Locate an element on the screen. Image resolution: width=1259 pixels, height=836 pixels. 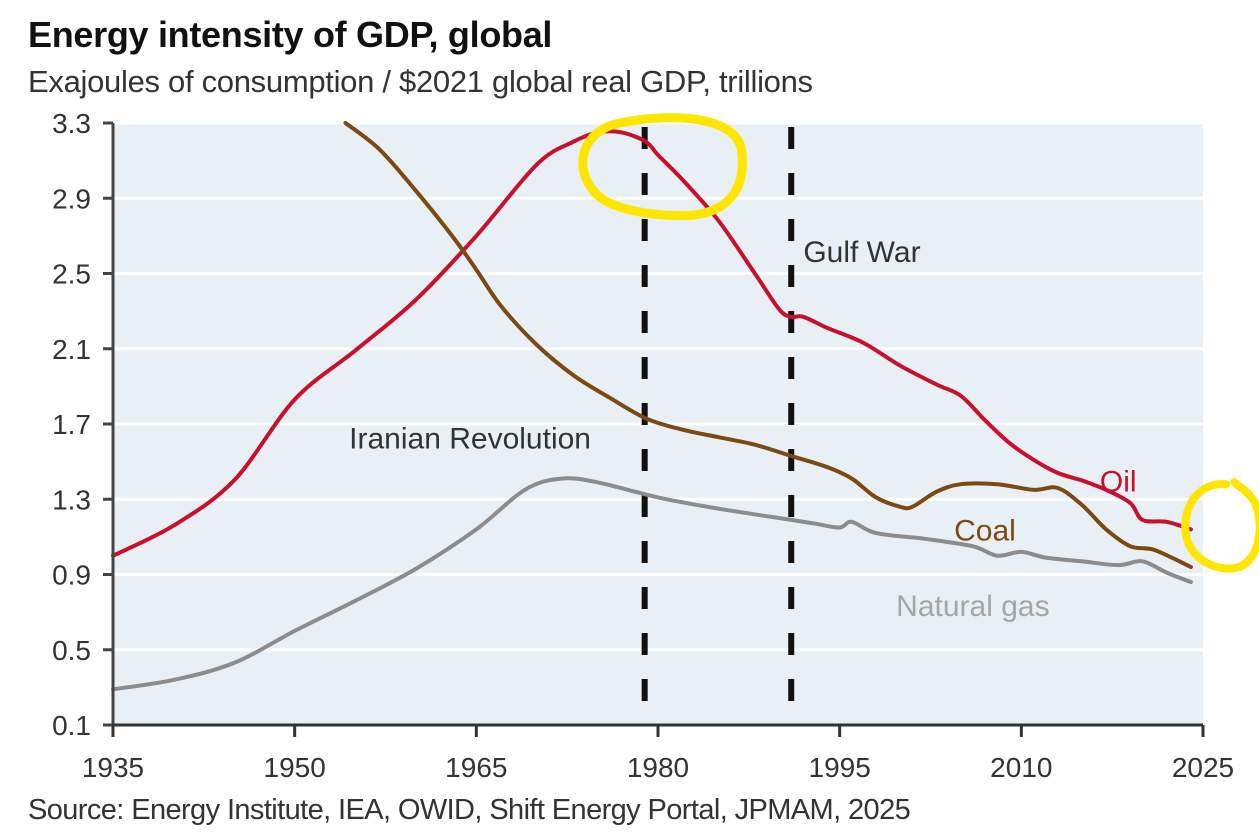
x-tick-label: 1980 is located at coordinates (658, 767).